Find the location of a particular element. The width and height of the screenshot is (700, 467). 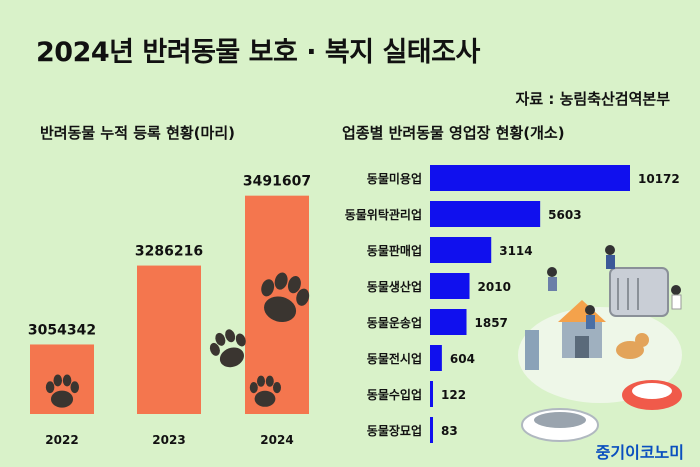

left-chart-title: 반려동물 누적 등록 현황(마리) is located at coordinates (137, 133).